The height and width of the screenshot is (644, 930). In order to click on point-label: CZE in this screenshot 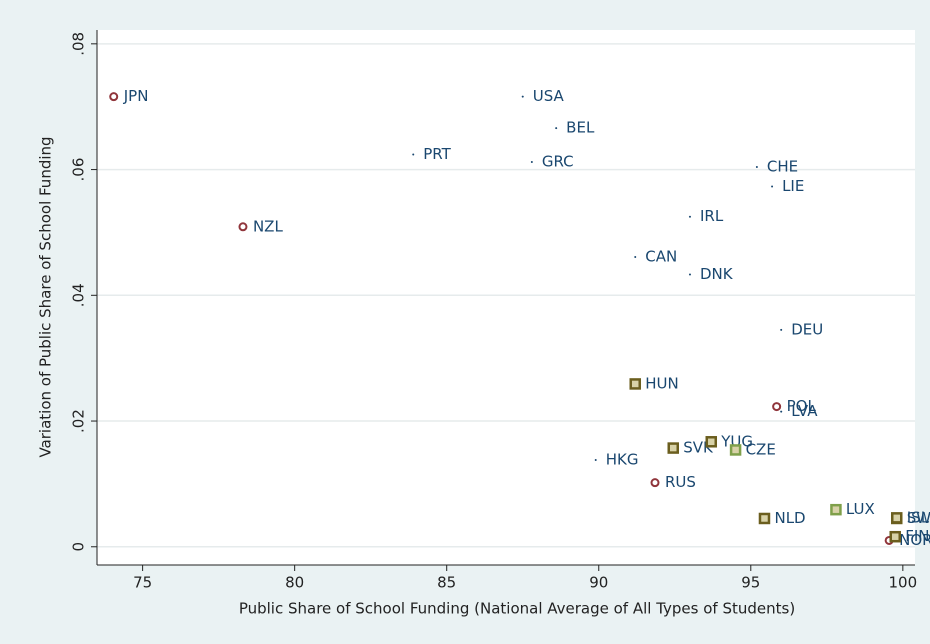, I will do `click(761, 449)`.